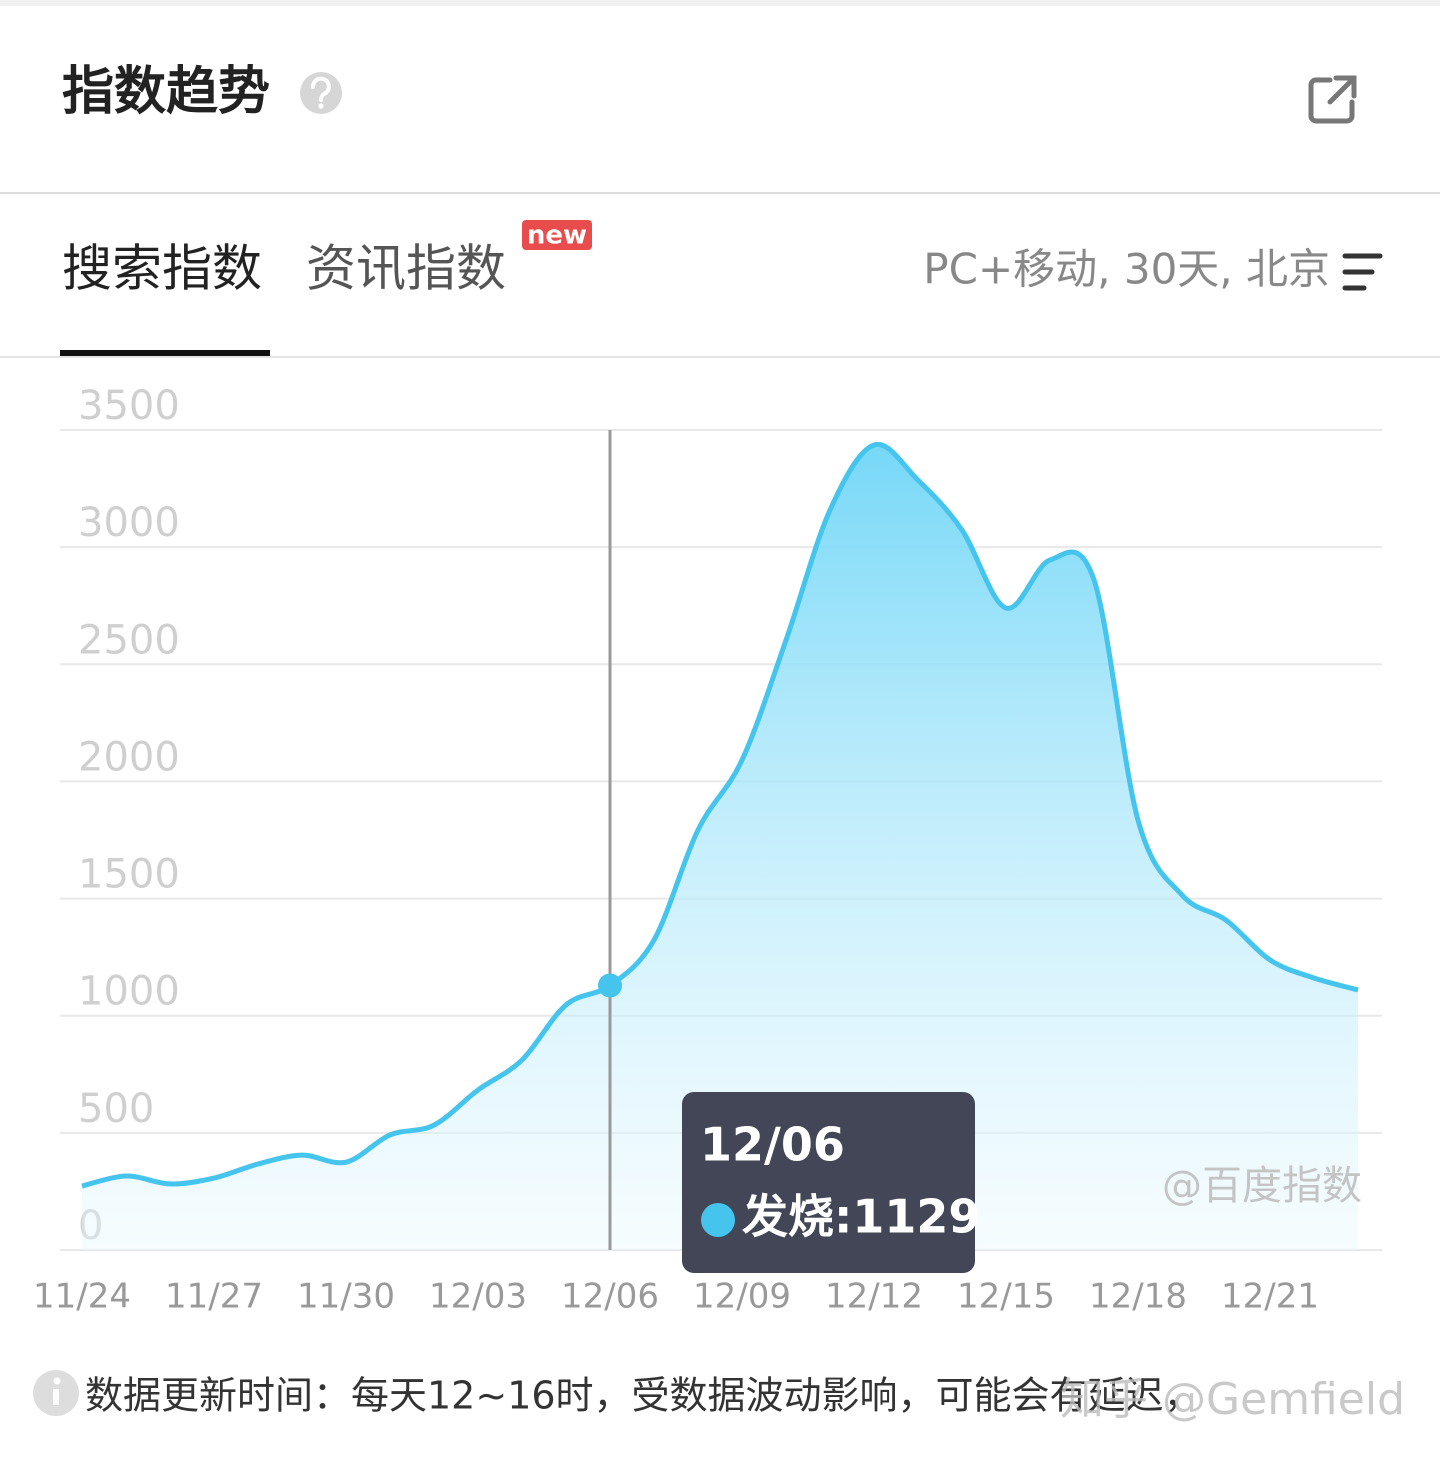 The width and height of the screenshot is (1440, 1460). Describe the element at coordinates (129, 992) in the screenshot. I see `y-tick-label: 1000` at that location.